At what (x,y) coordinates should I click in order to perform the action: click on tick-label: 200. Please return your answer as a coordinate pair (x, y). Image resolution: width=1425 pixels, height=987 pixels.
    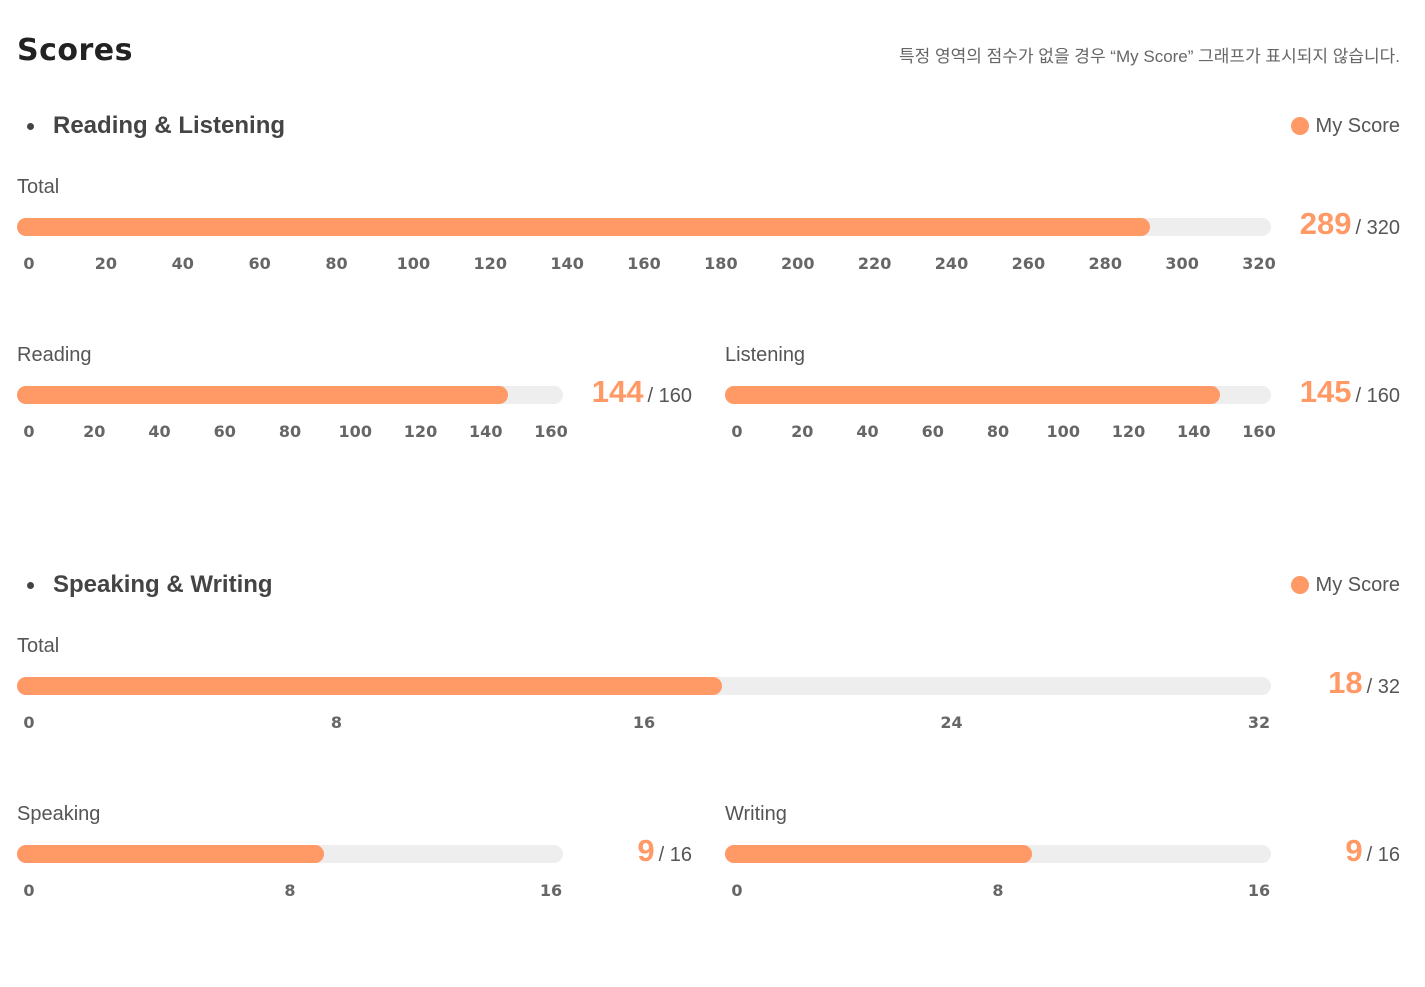
    Looking at the image, I should click on (798, 263).